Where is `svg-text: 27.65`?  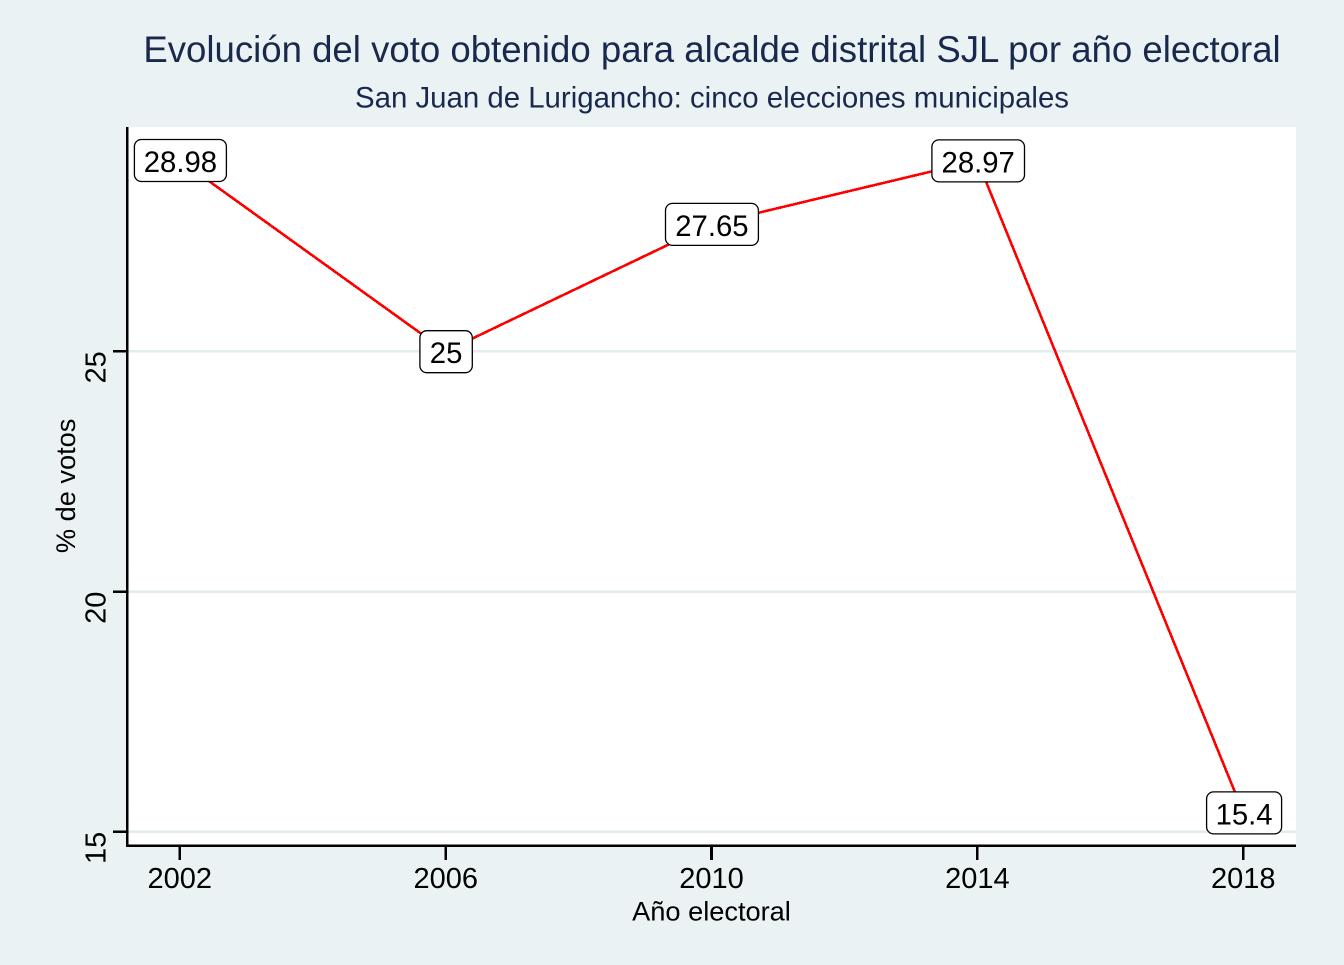
svg-text: 27.65 is located at coordinates (711, 226).